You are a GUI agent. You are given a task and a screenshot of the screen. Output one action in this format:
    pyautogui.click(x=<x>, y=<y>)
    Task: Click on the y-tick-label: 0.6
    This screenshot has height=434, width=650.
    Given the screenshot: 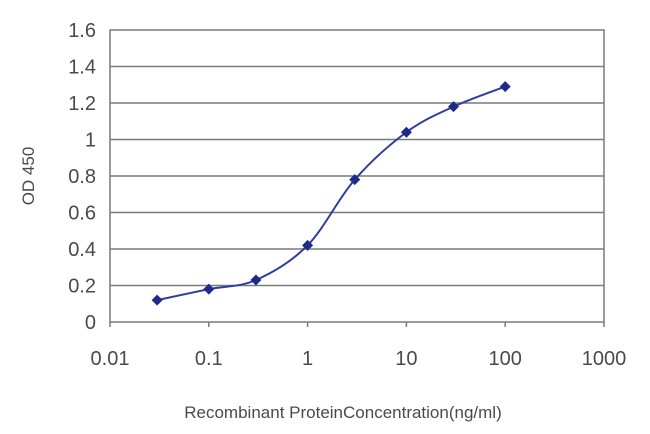 What is the action you would take?
    pyautogui.click(x=82, y=214)
    